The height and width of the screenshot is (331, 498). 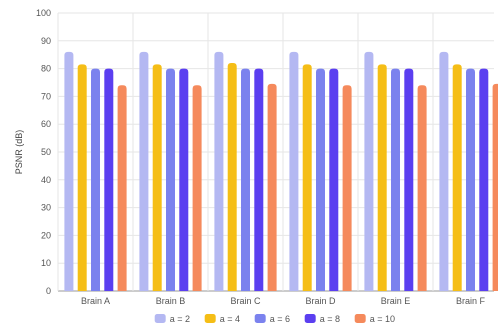 What do you see at coordinates (46, 124) in the screenshot?
I see `y-tick-label: 60` at bounding box center [46, 124].